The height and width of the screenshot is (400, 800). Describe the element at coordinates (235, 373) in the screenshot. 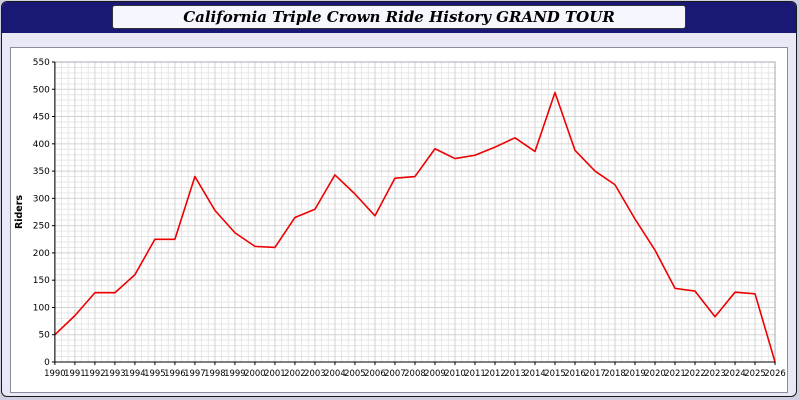

I see `x-tick-label: 1999` at that location.